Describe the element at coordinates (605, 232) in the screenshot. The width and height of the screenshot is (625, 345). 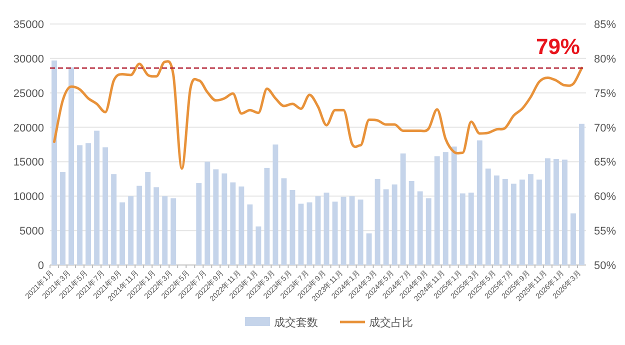
I see `y2-tick-label: 55%` at that location.